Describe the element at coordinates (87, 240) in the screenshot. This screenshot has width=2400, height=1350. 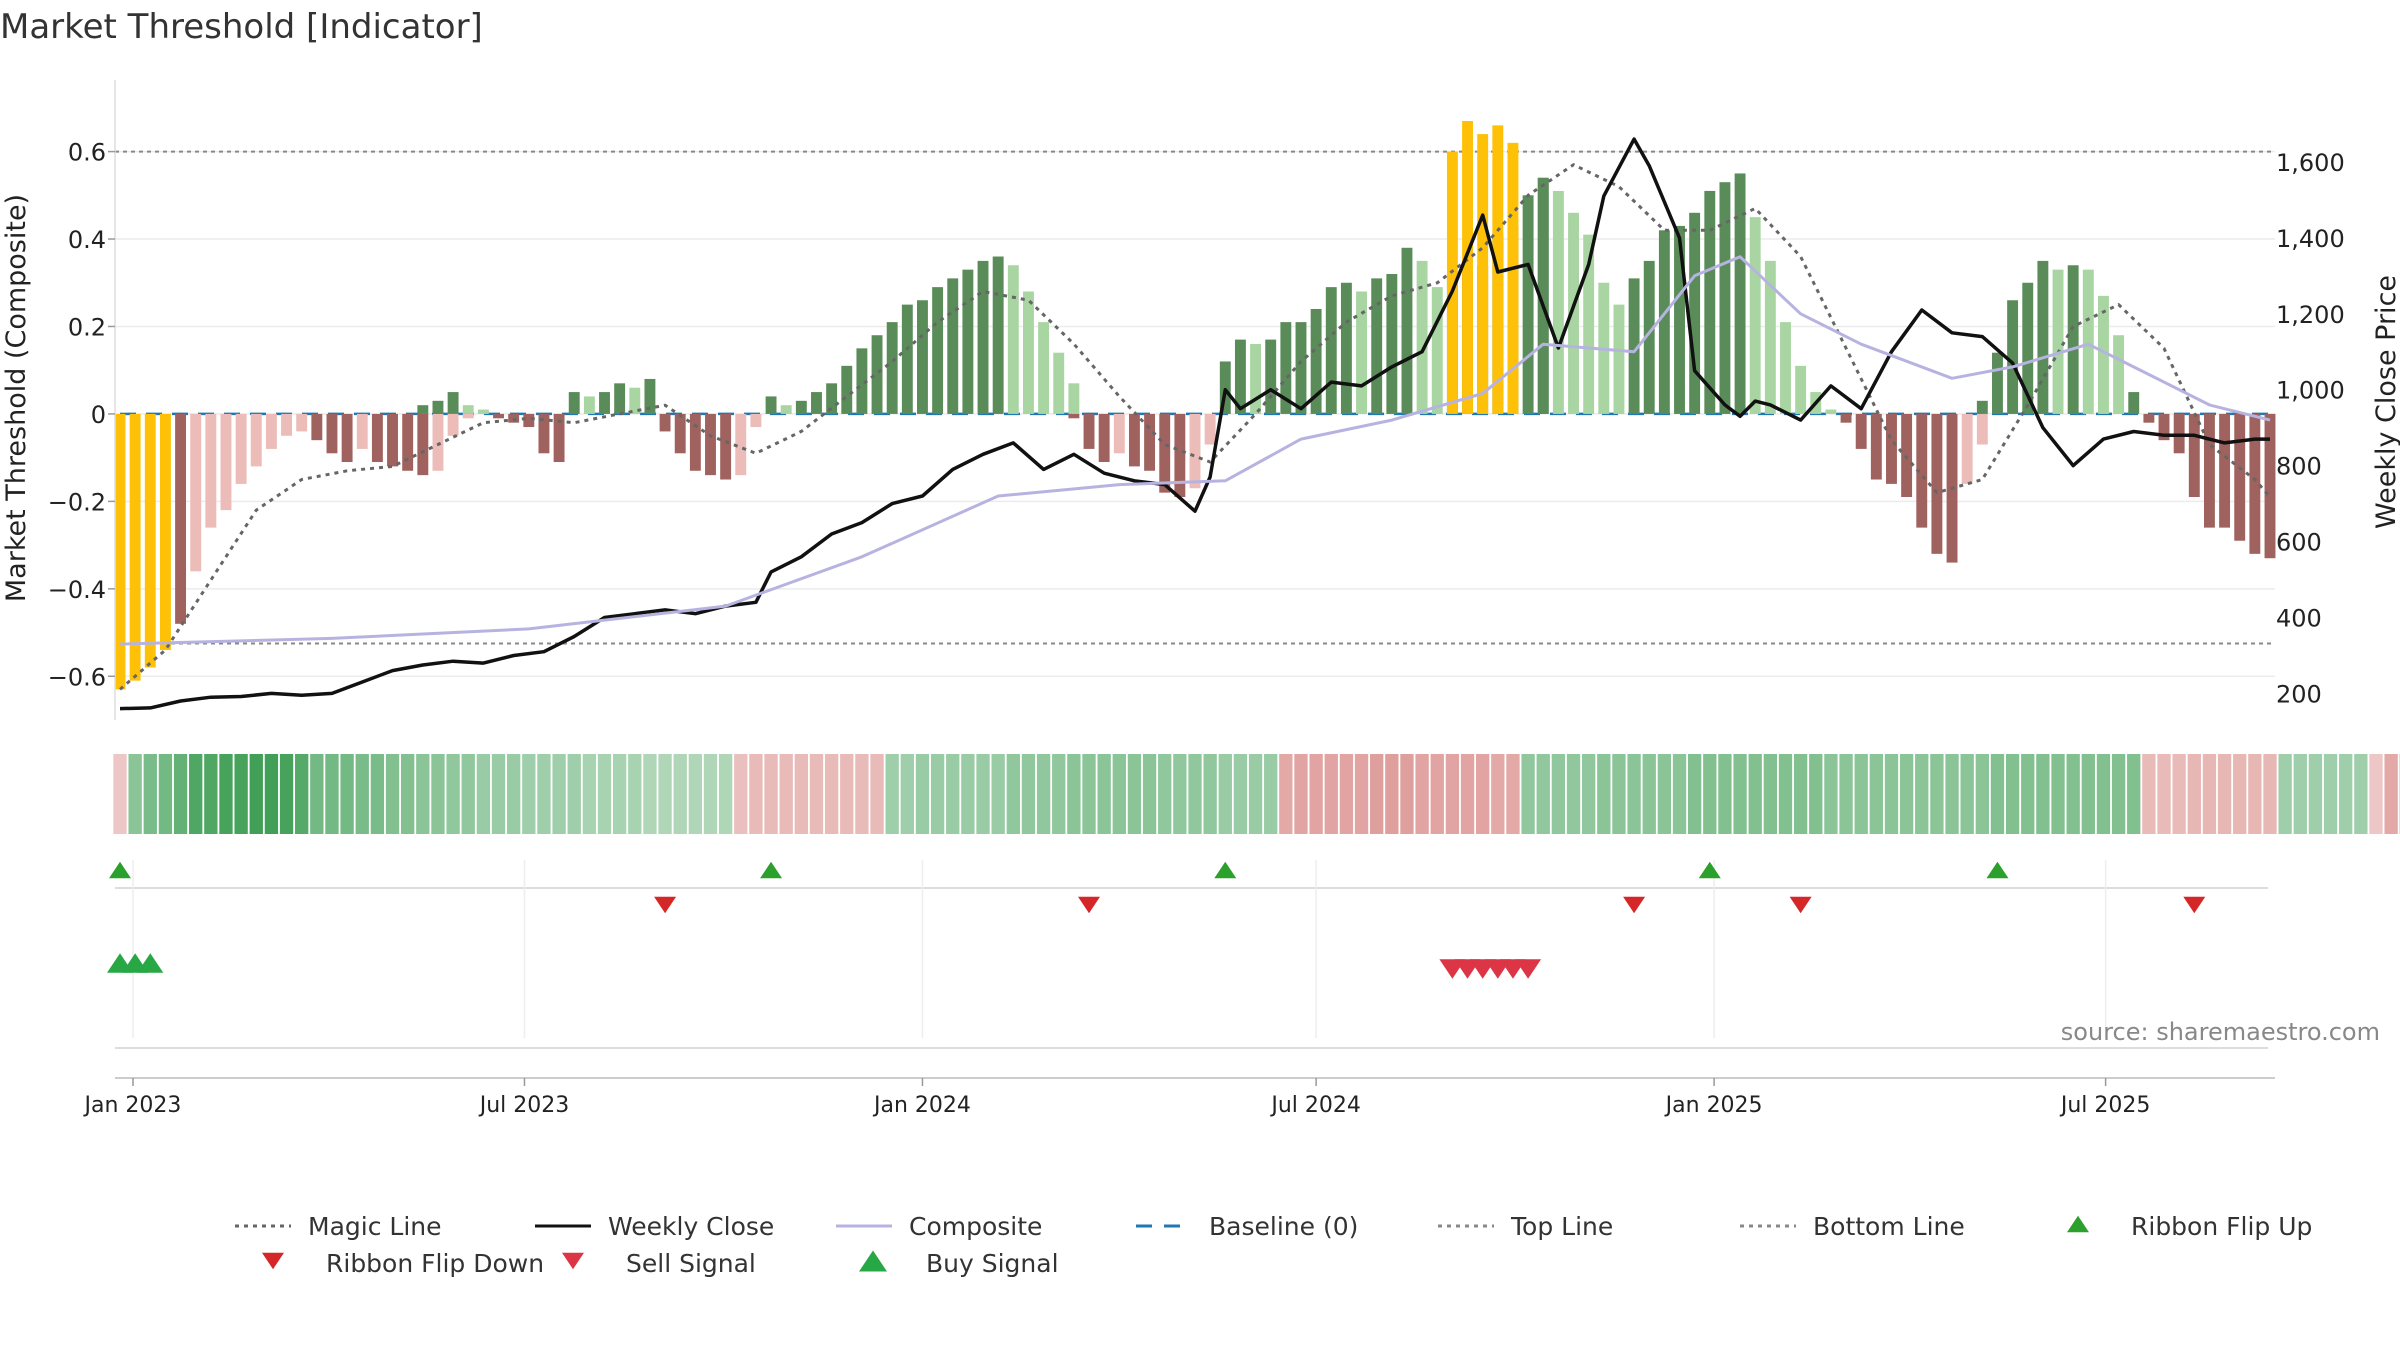
I see `y-tick-label: 0.4` at that location.